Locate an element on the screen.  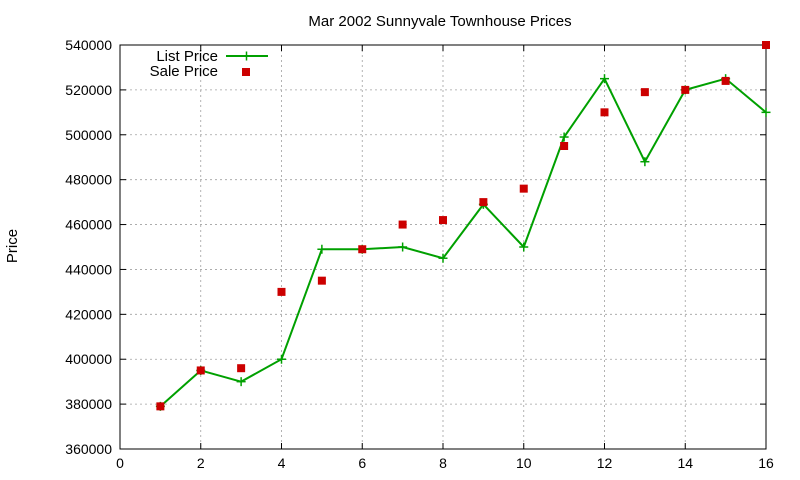
y-tick-label: 520000 is located at coordinates (88, 90).